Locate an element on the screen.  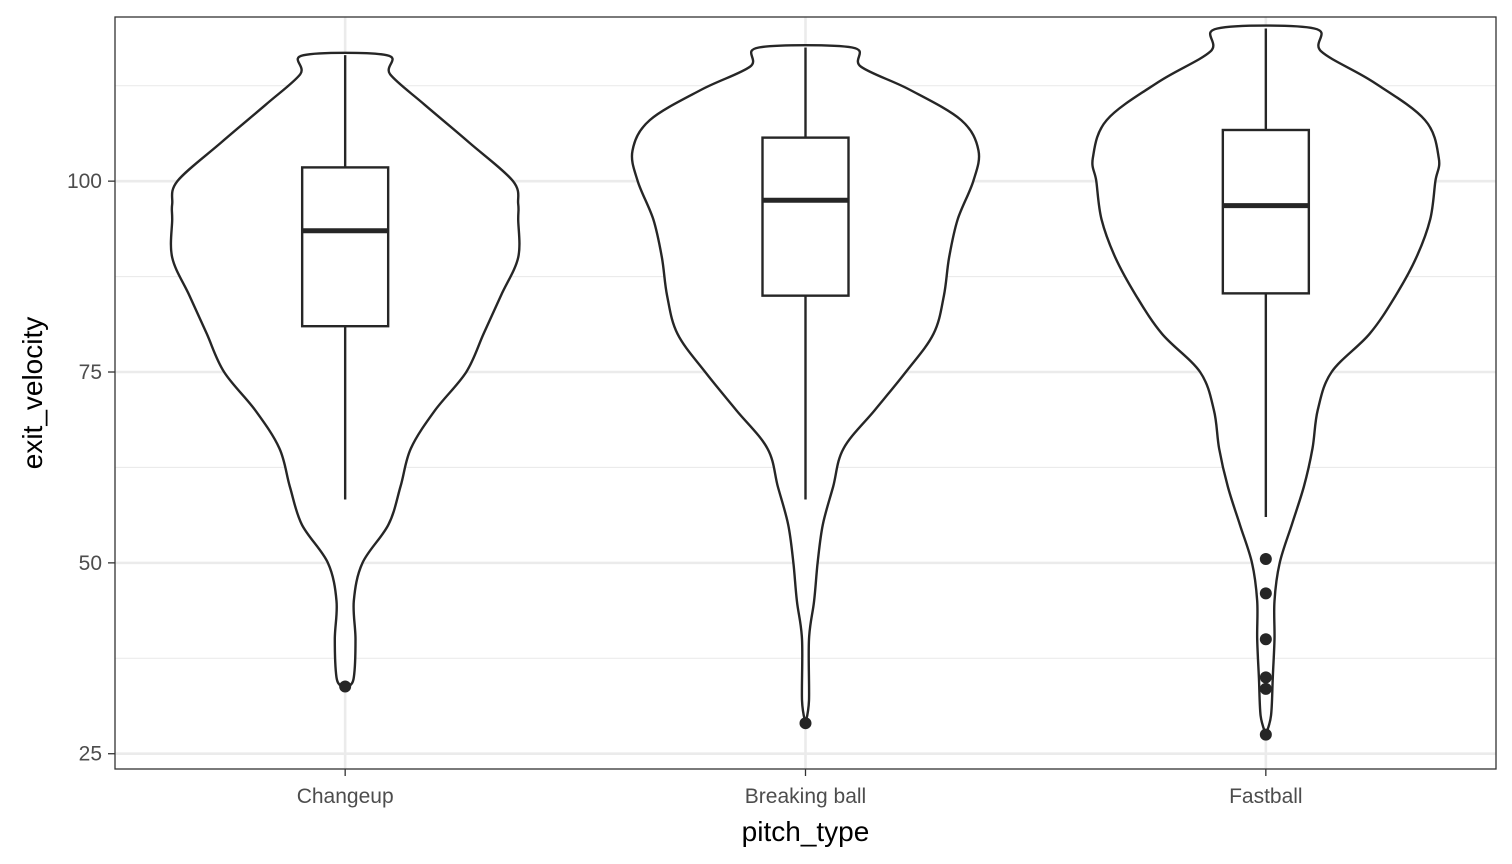
y-axis: 25 50 75 100 is located at coordinates (91, 468).